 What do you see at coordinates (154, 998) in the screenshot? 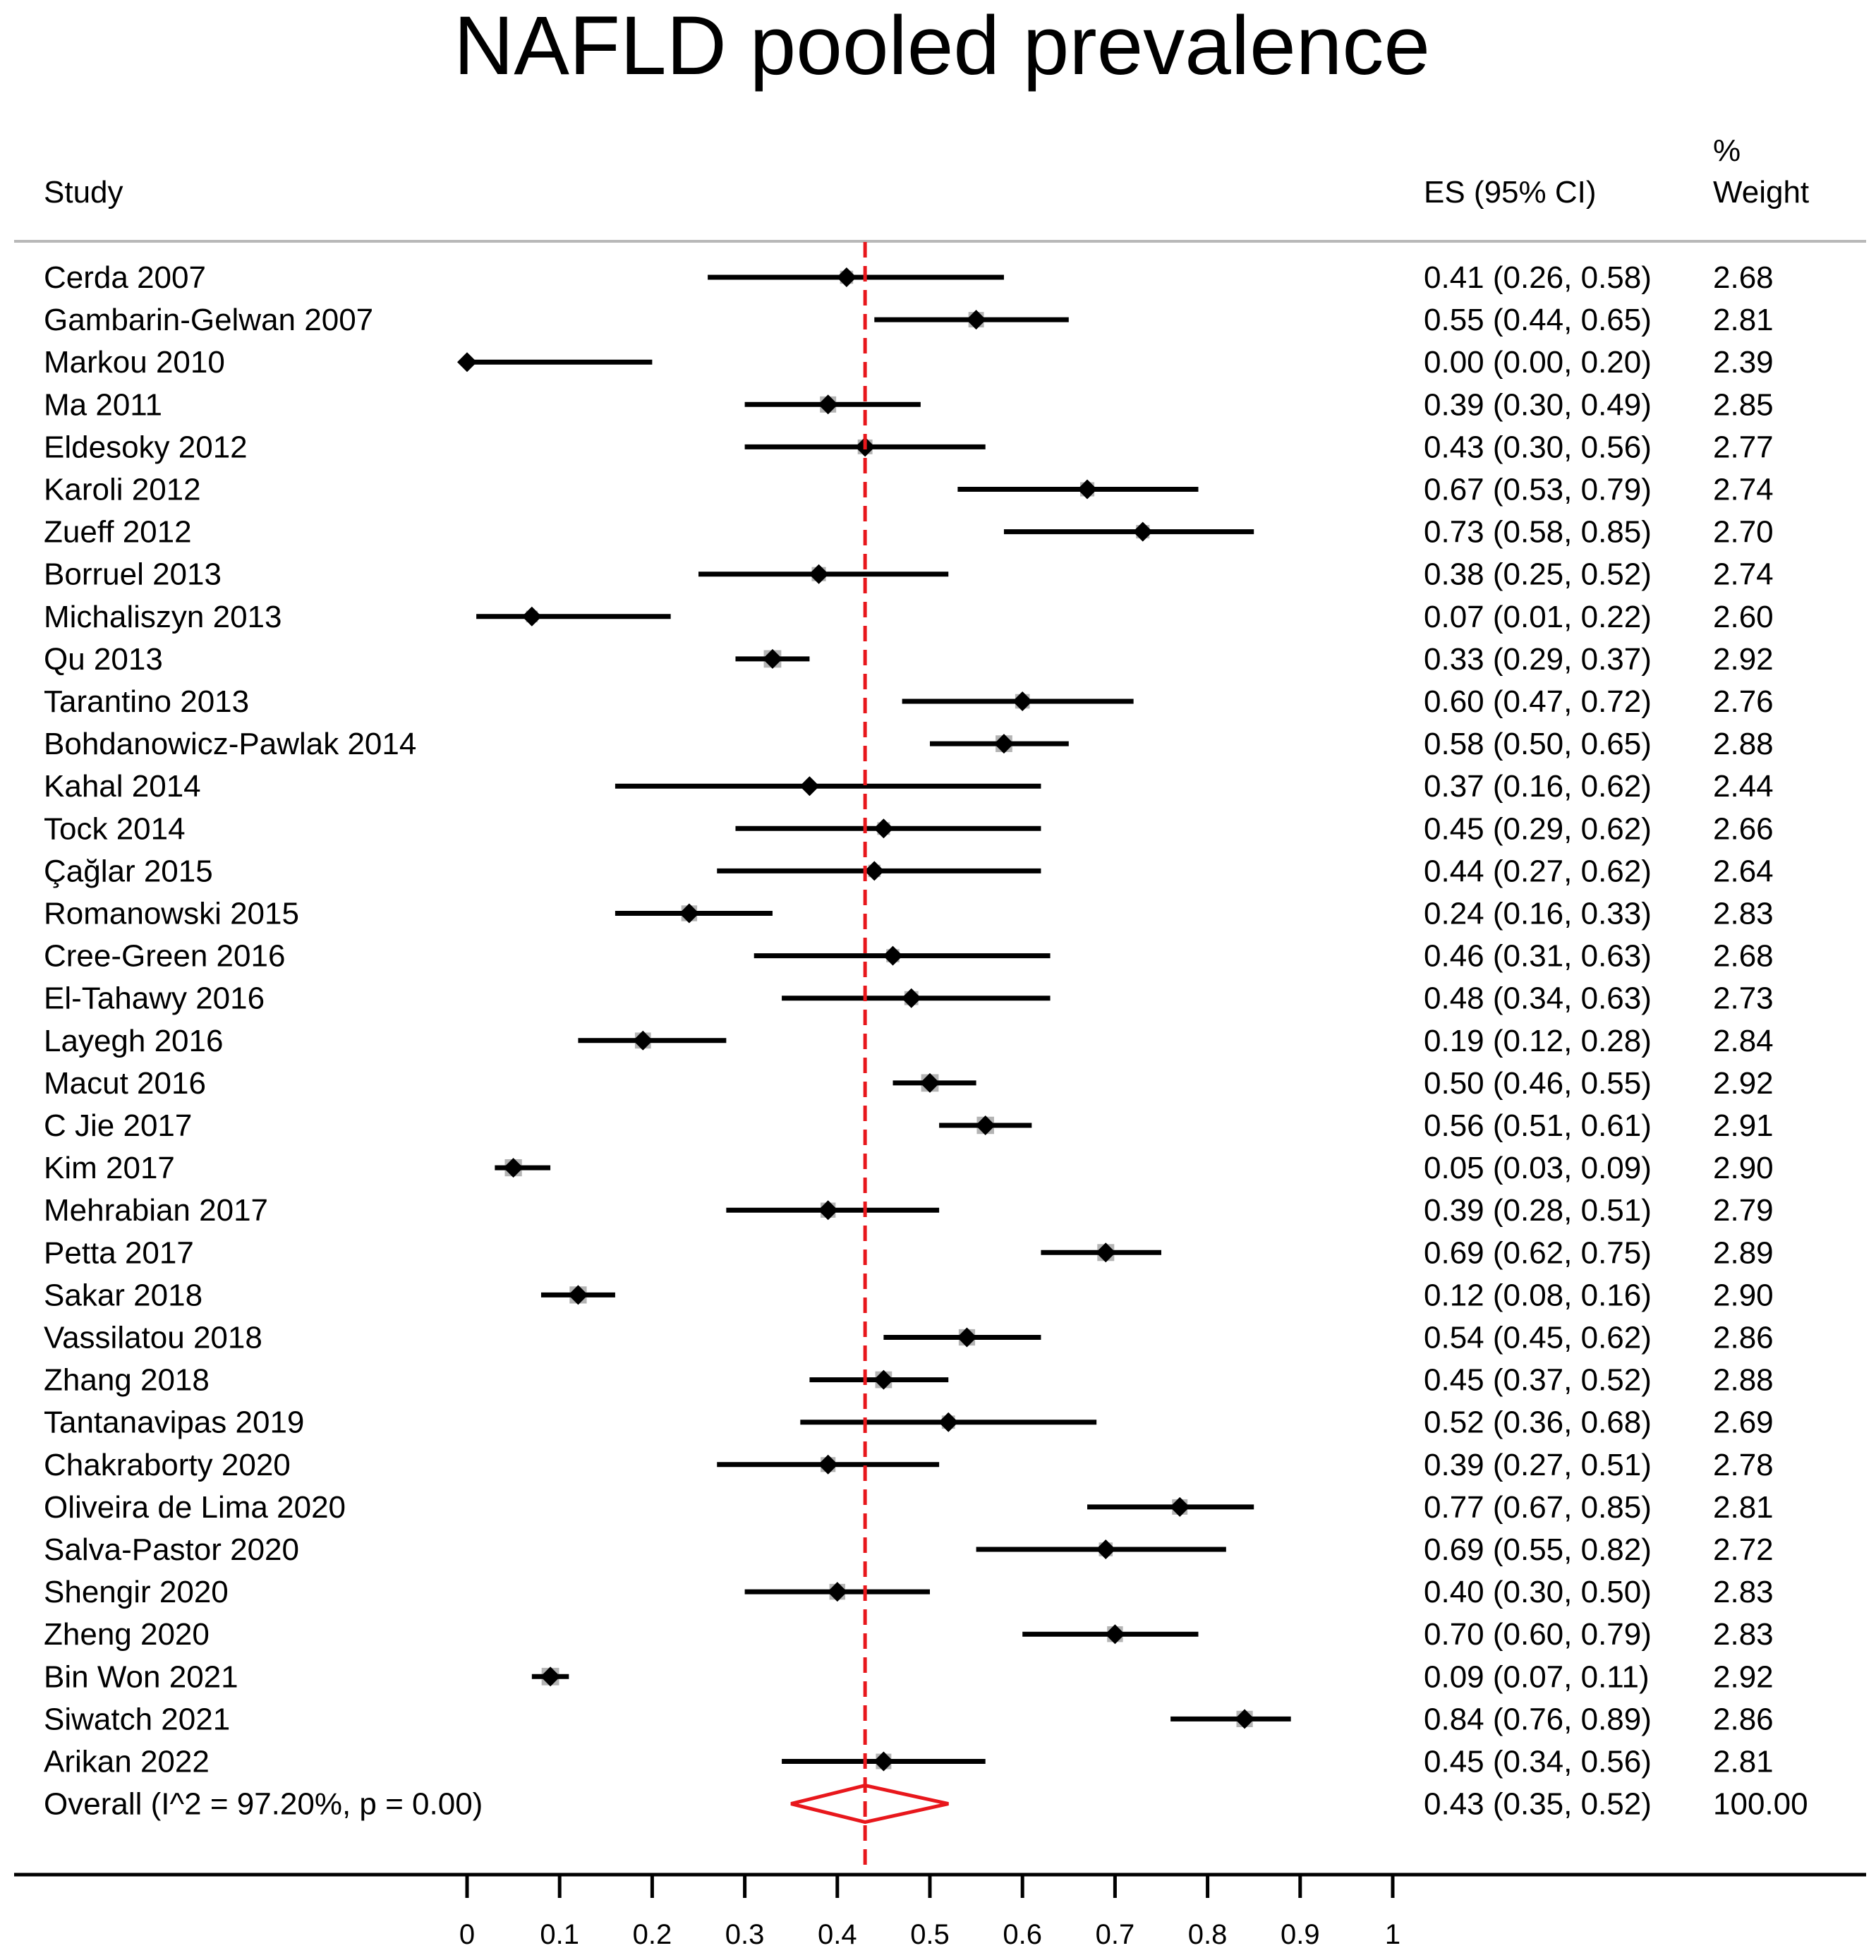
I see `study-label: El-Tahawy 2016` at bounding box center [154, 998].